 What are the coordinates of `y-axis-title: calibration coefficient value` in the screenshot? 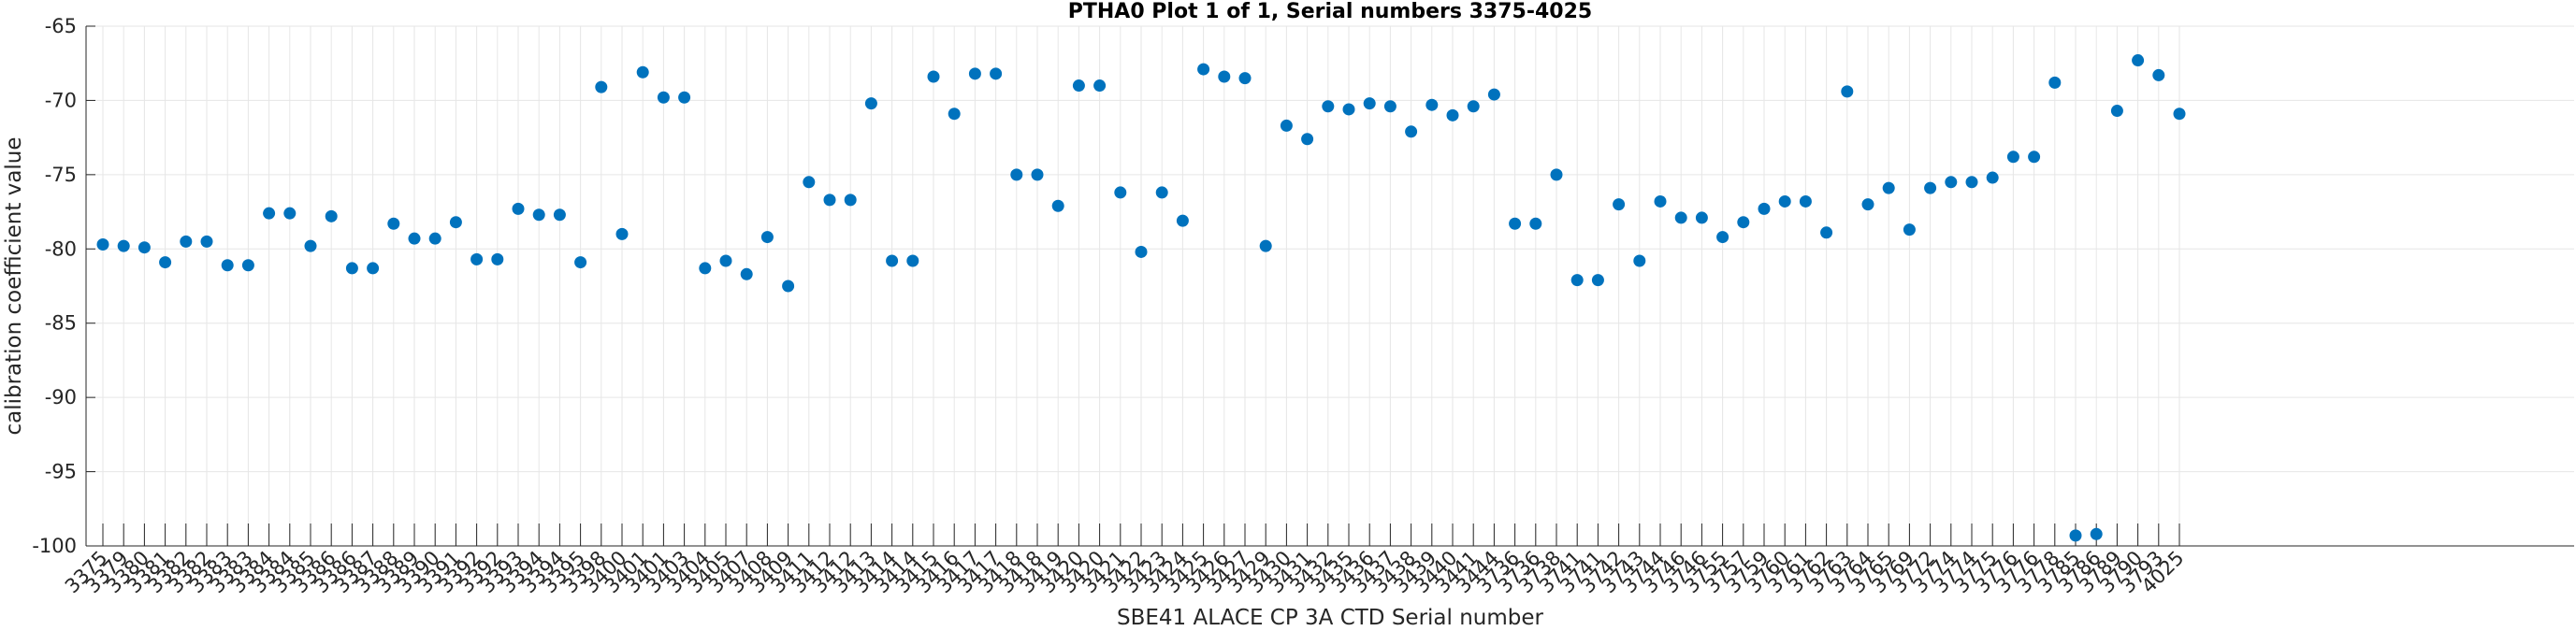 It's located at (14, 285).